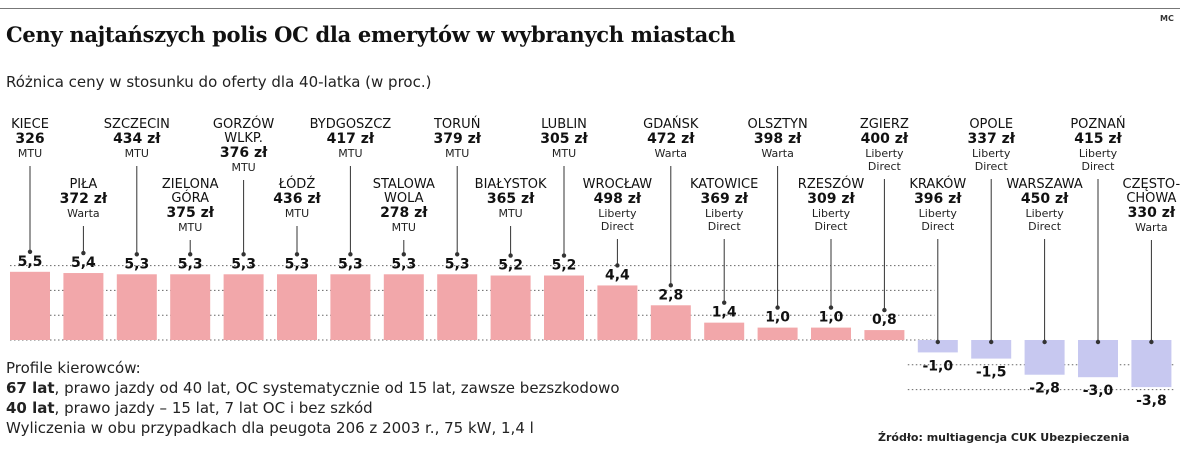  Describe the element at coordinates (137, 124) in the screenshot. I see `city-name: SZCZECIN` at that location.